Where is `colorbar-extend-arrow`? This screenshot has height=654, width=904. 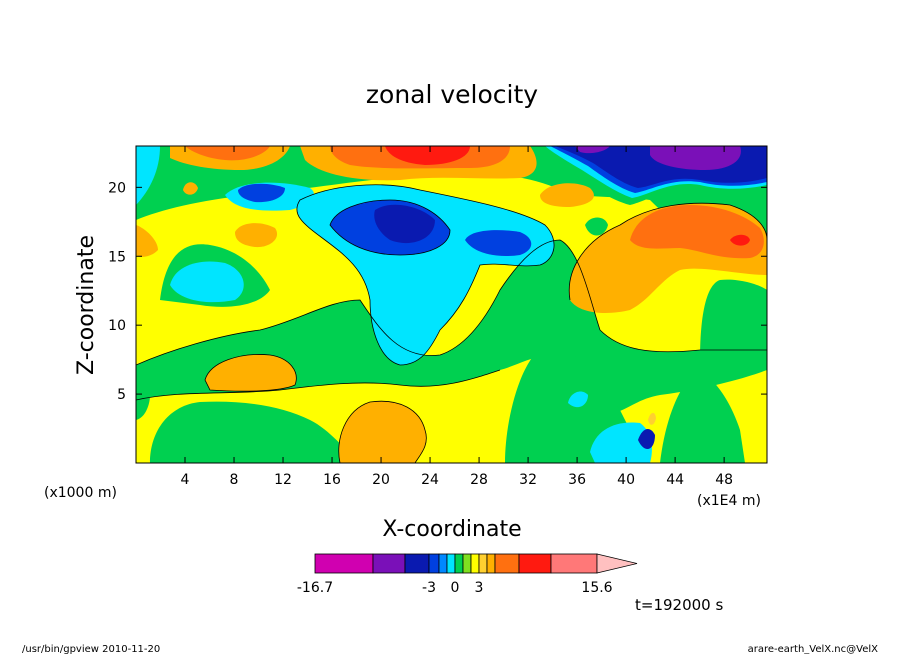 colorbar-extend-arrow is located at coordinates (617, 563).